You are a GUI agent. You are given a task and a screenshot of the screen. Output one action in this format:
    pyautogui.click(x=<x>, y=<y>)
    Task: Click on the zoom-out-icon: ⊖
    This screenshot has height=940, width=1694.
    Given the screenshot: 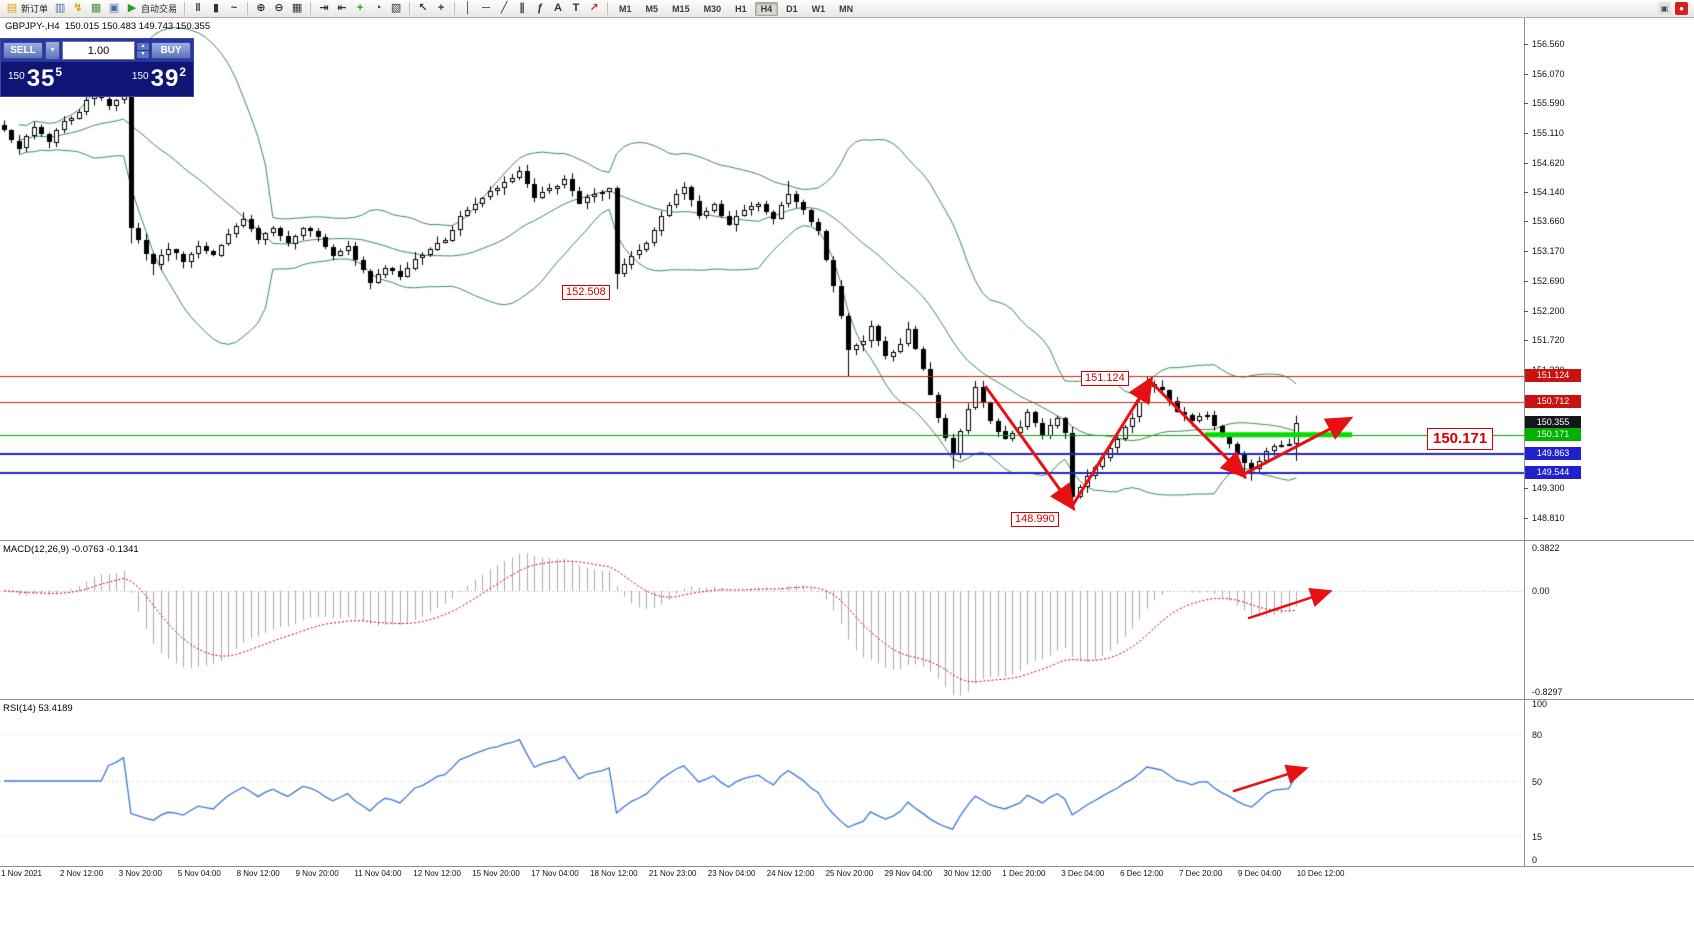 What is the action you would take?
    pyautogui.click(x=279, y=8)
    